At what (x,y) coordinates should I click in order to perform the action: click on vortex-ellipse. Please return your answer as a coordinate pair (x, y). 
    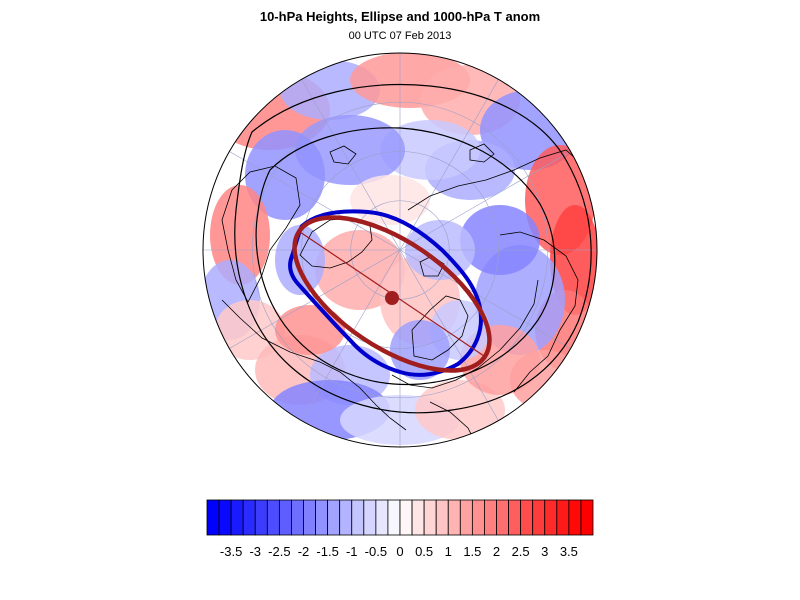
    Looking at the image, I should click on (392, 294).